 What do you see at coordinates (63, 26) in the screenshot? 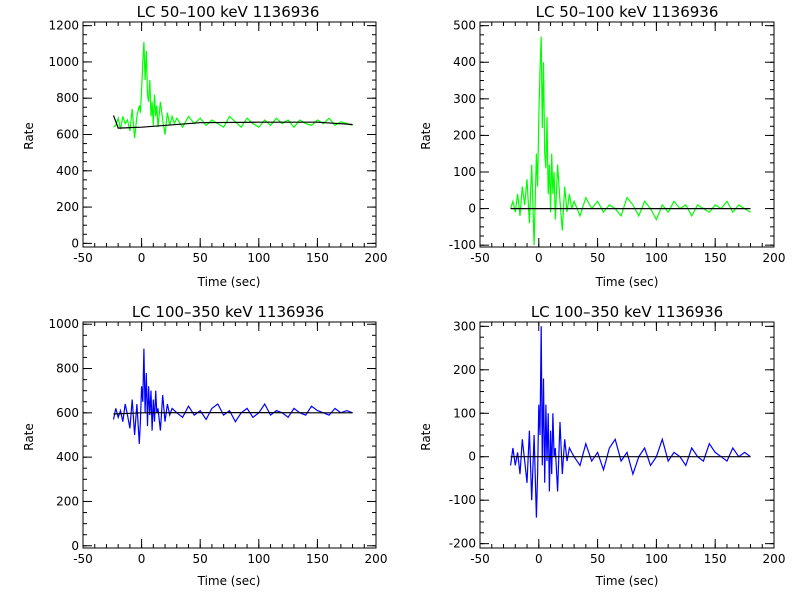
I see `y-tick-label: 1200` at bounding box center [63, 26].